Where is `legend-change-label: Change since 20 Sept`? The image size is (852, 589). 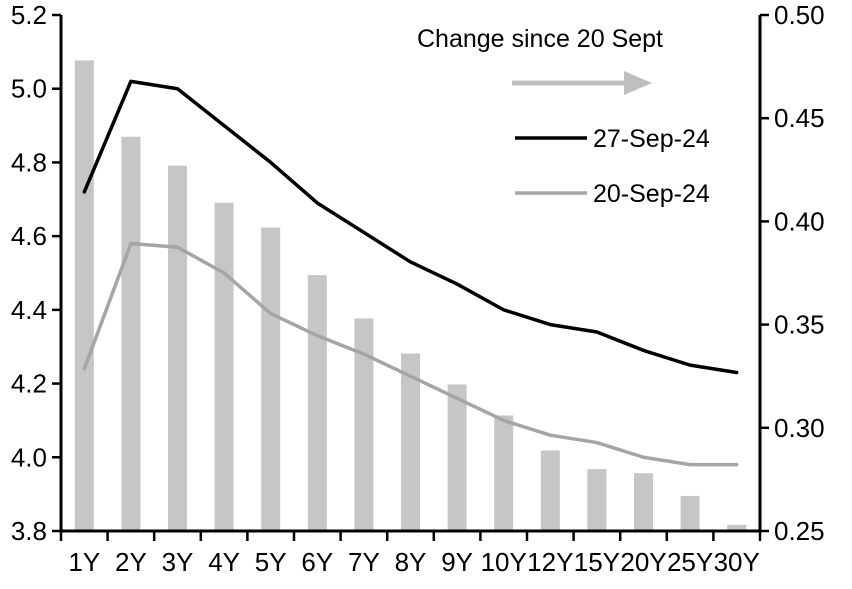
legend-change-label: Change since 20 Sept is located at coordinates (540, 39).